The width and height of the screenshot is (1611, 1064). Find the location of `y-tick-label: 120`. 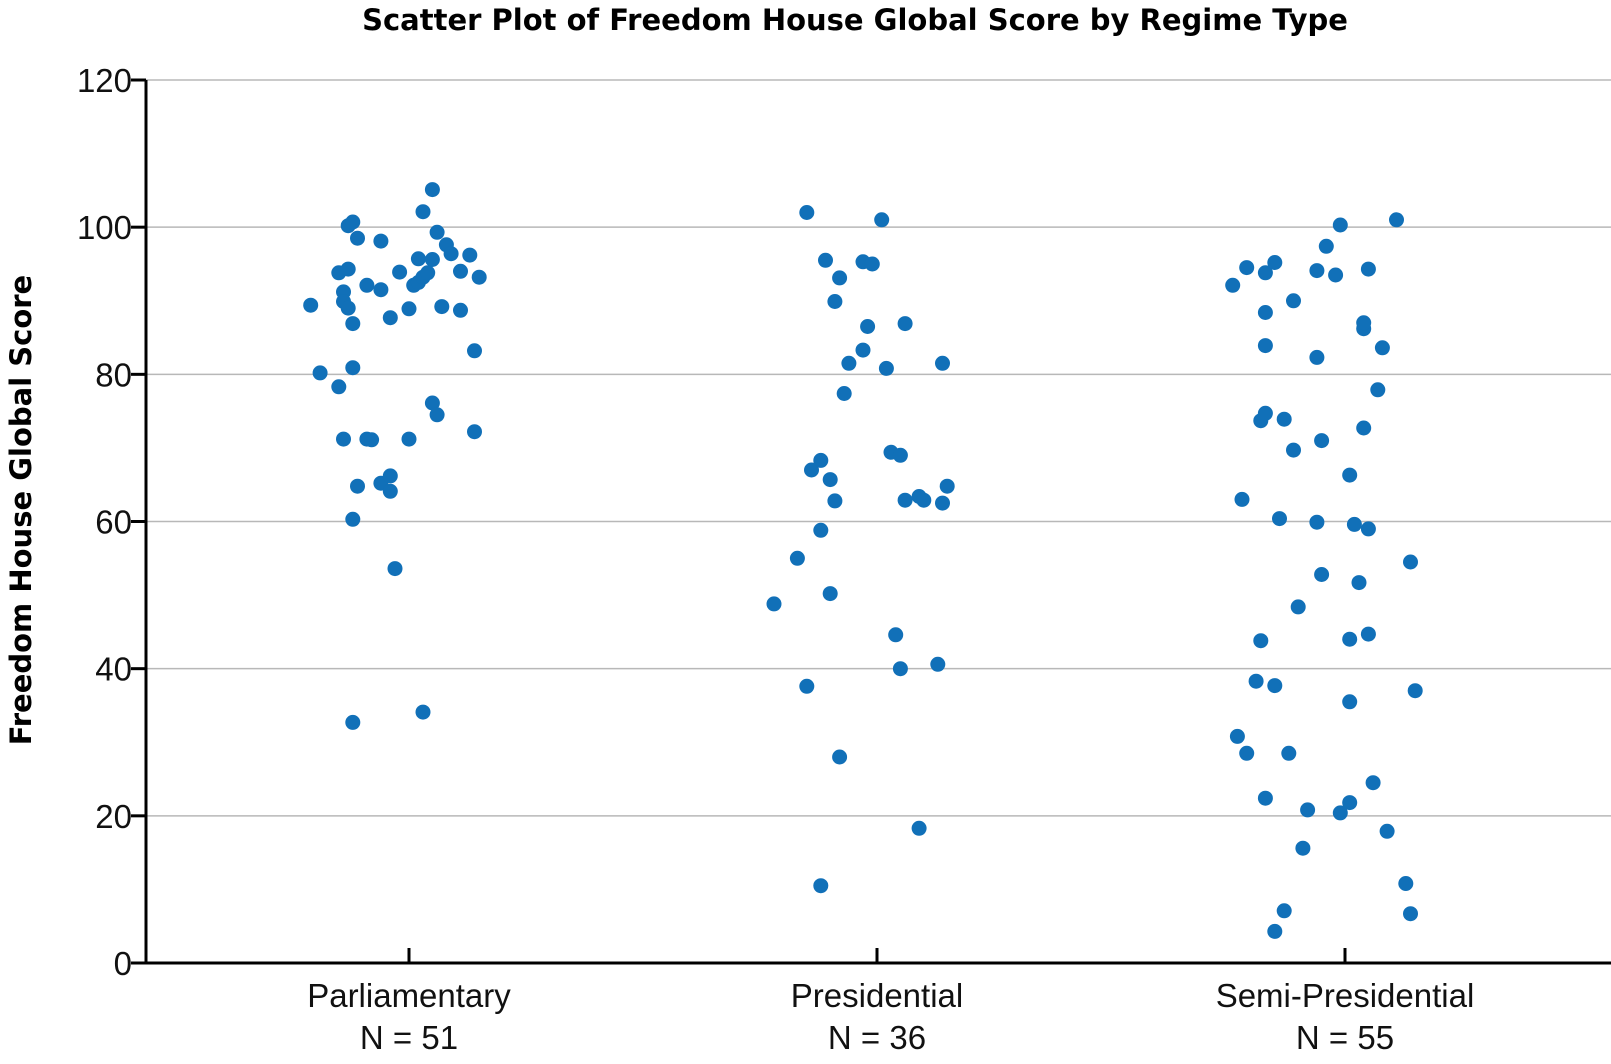

y-tick-label: 120 is located at coordinates (104, 80).